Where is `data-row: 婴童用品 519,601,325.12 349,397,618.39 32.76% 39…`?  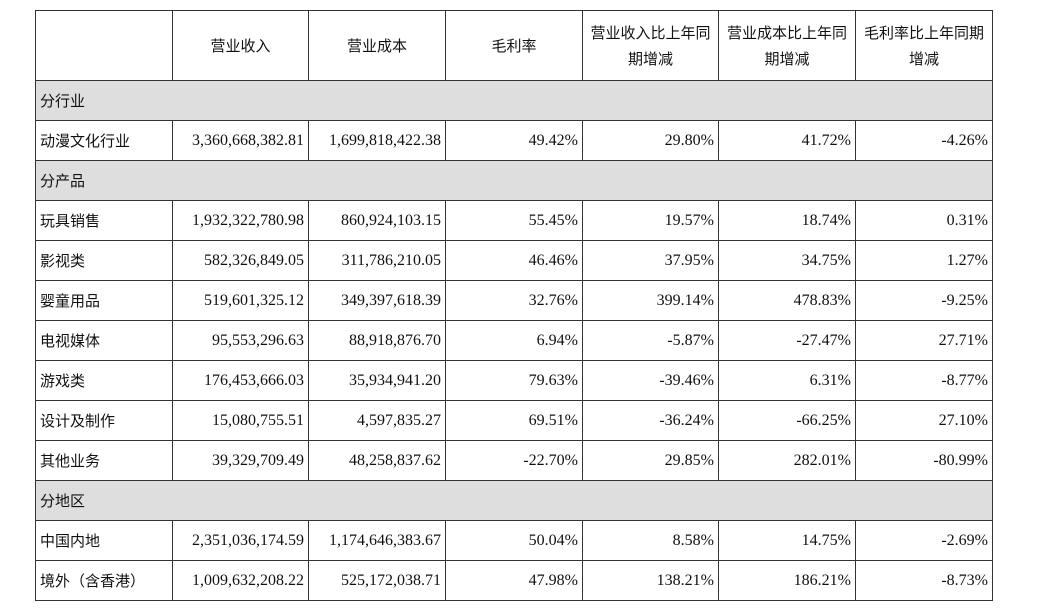 data-row: 婴童用品 519,601,325.12 349,397,618.39 32.76% 39… is located at coordinates (514, 300).